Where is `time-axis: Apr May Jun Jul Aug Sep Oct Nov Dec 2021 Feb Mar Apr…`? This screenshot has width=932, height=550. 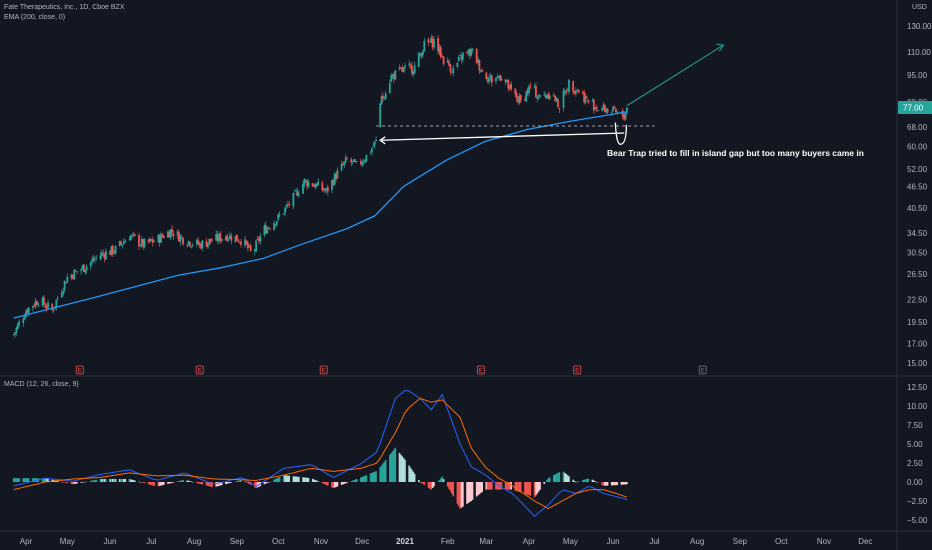 time-axis: Apr May Jun Jul Aug Sep Oct Nov Dec 2021 Feb Mar Apr… is located at coordinates (446, 541).